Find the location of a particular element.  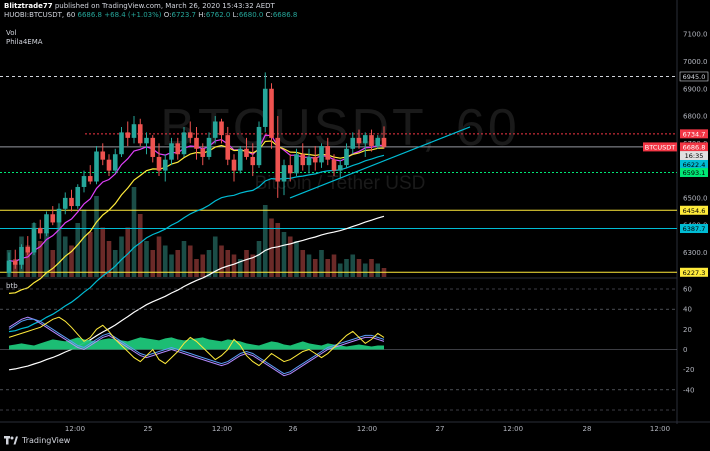

oscillator-axis: 60 40 20 0 -20 -40 is located at coordinates (688, 340).